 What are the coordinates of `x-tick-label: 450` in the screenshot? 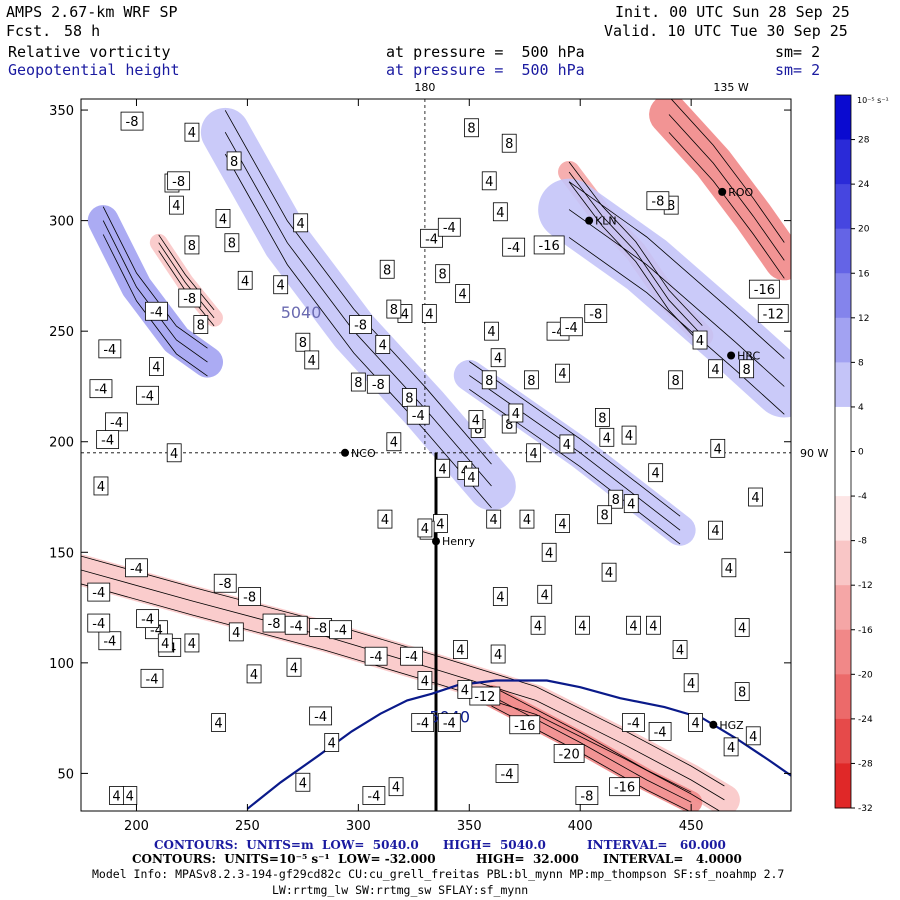 It's located at (691, 826).